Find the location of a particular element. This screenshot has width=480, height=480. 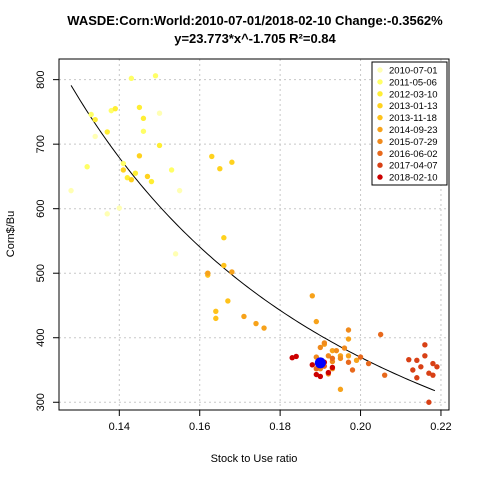

y-tick-label: 300 is located at coordinates (41, 402).